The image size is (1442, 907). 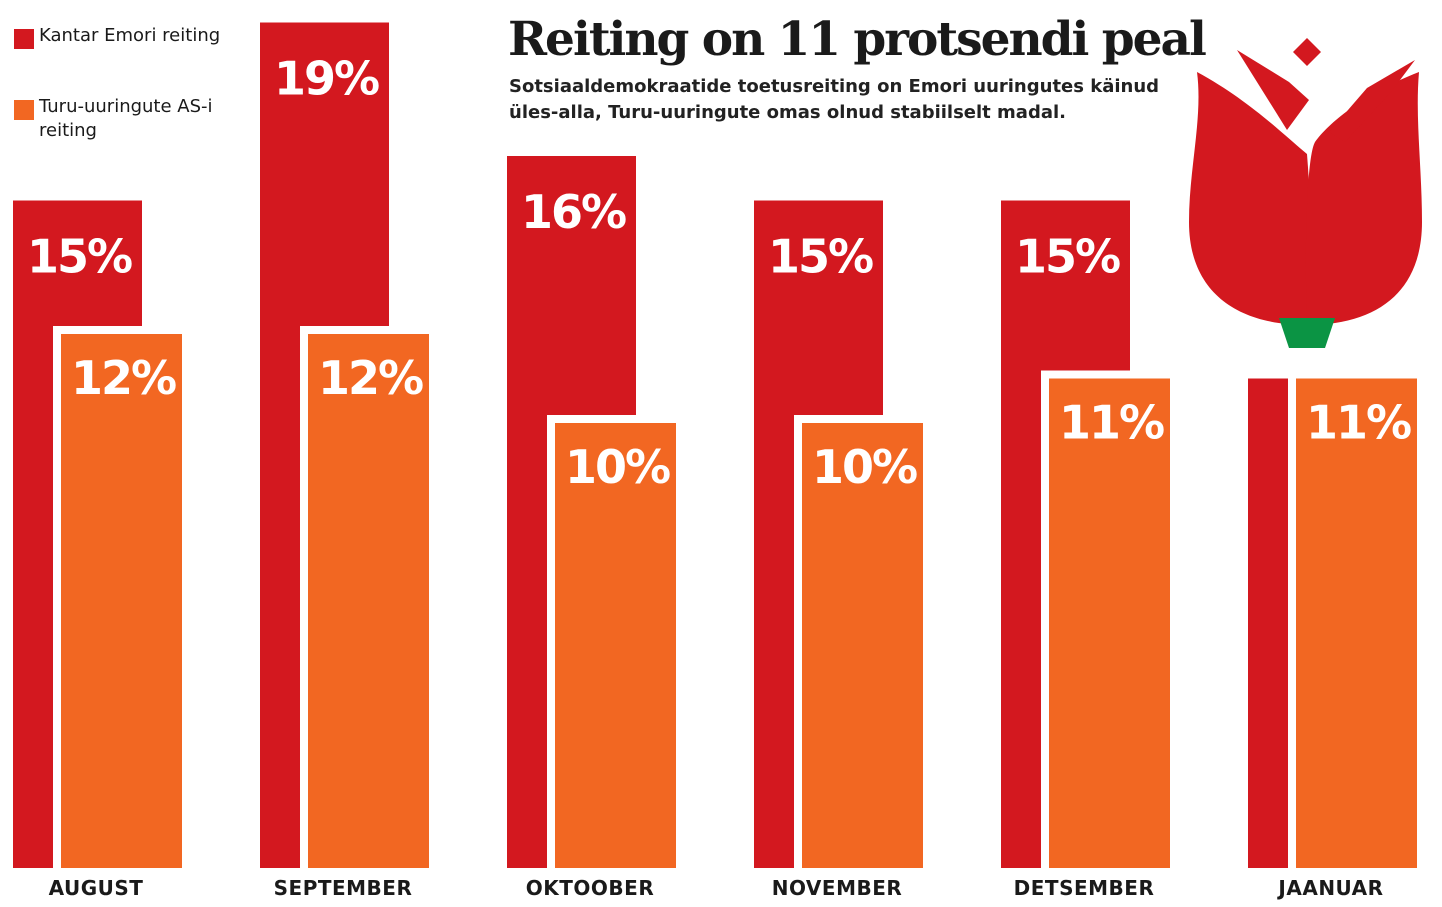 I want to click on legend-label: Kantar Emori reiting, so click(x=130, y=35).